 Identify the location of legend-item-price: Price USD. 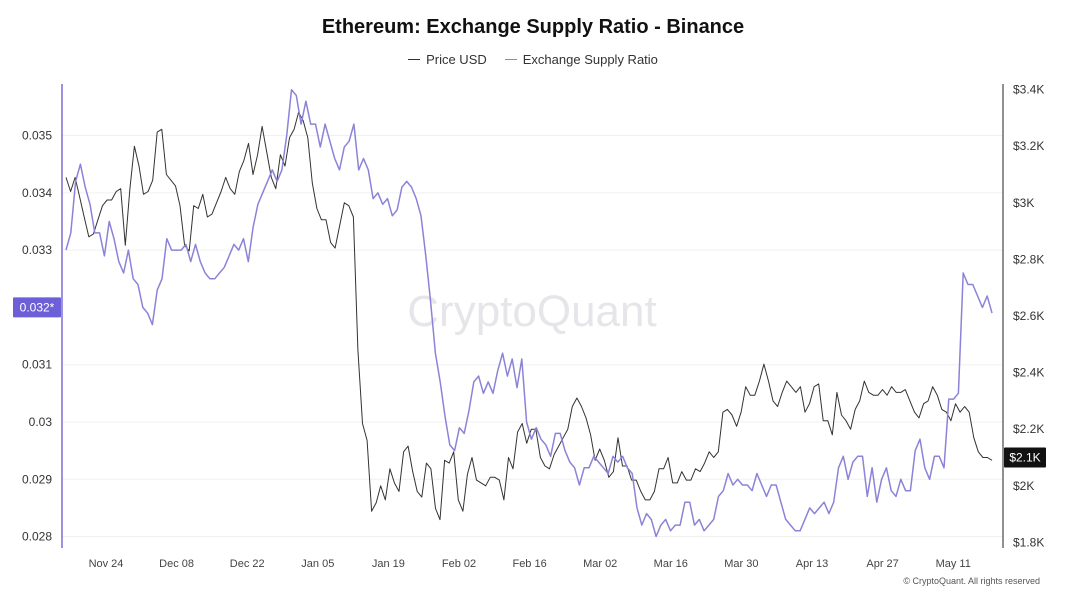
(447, 59).